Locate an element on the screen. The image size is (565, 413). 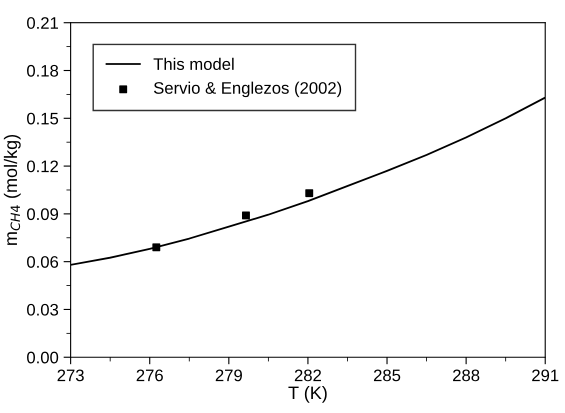
y-tick-label: 0.18 is located at coordinates (42, 70).